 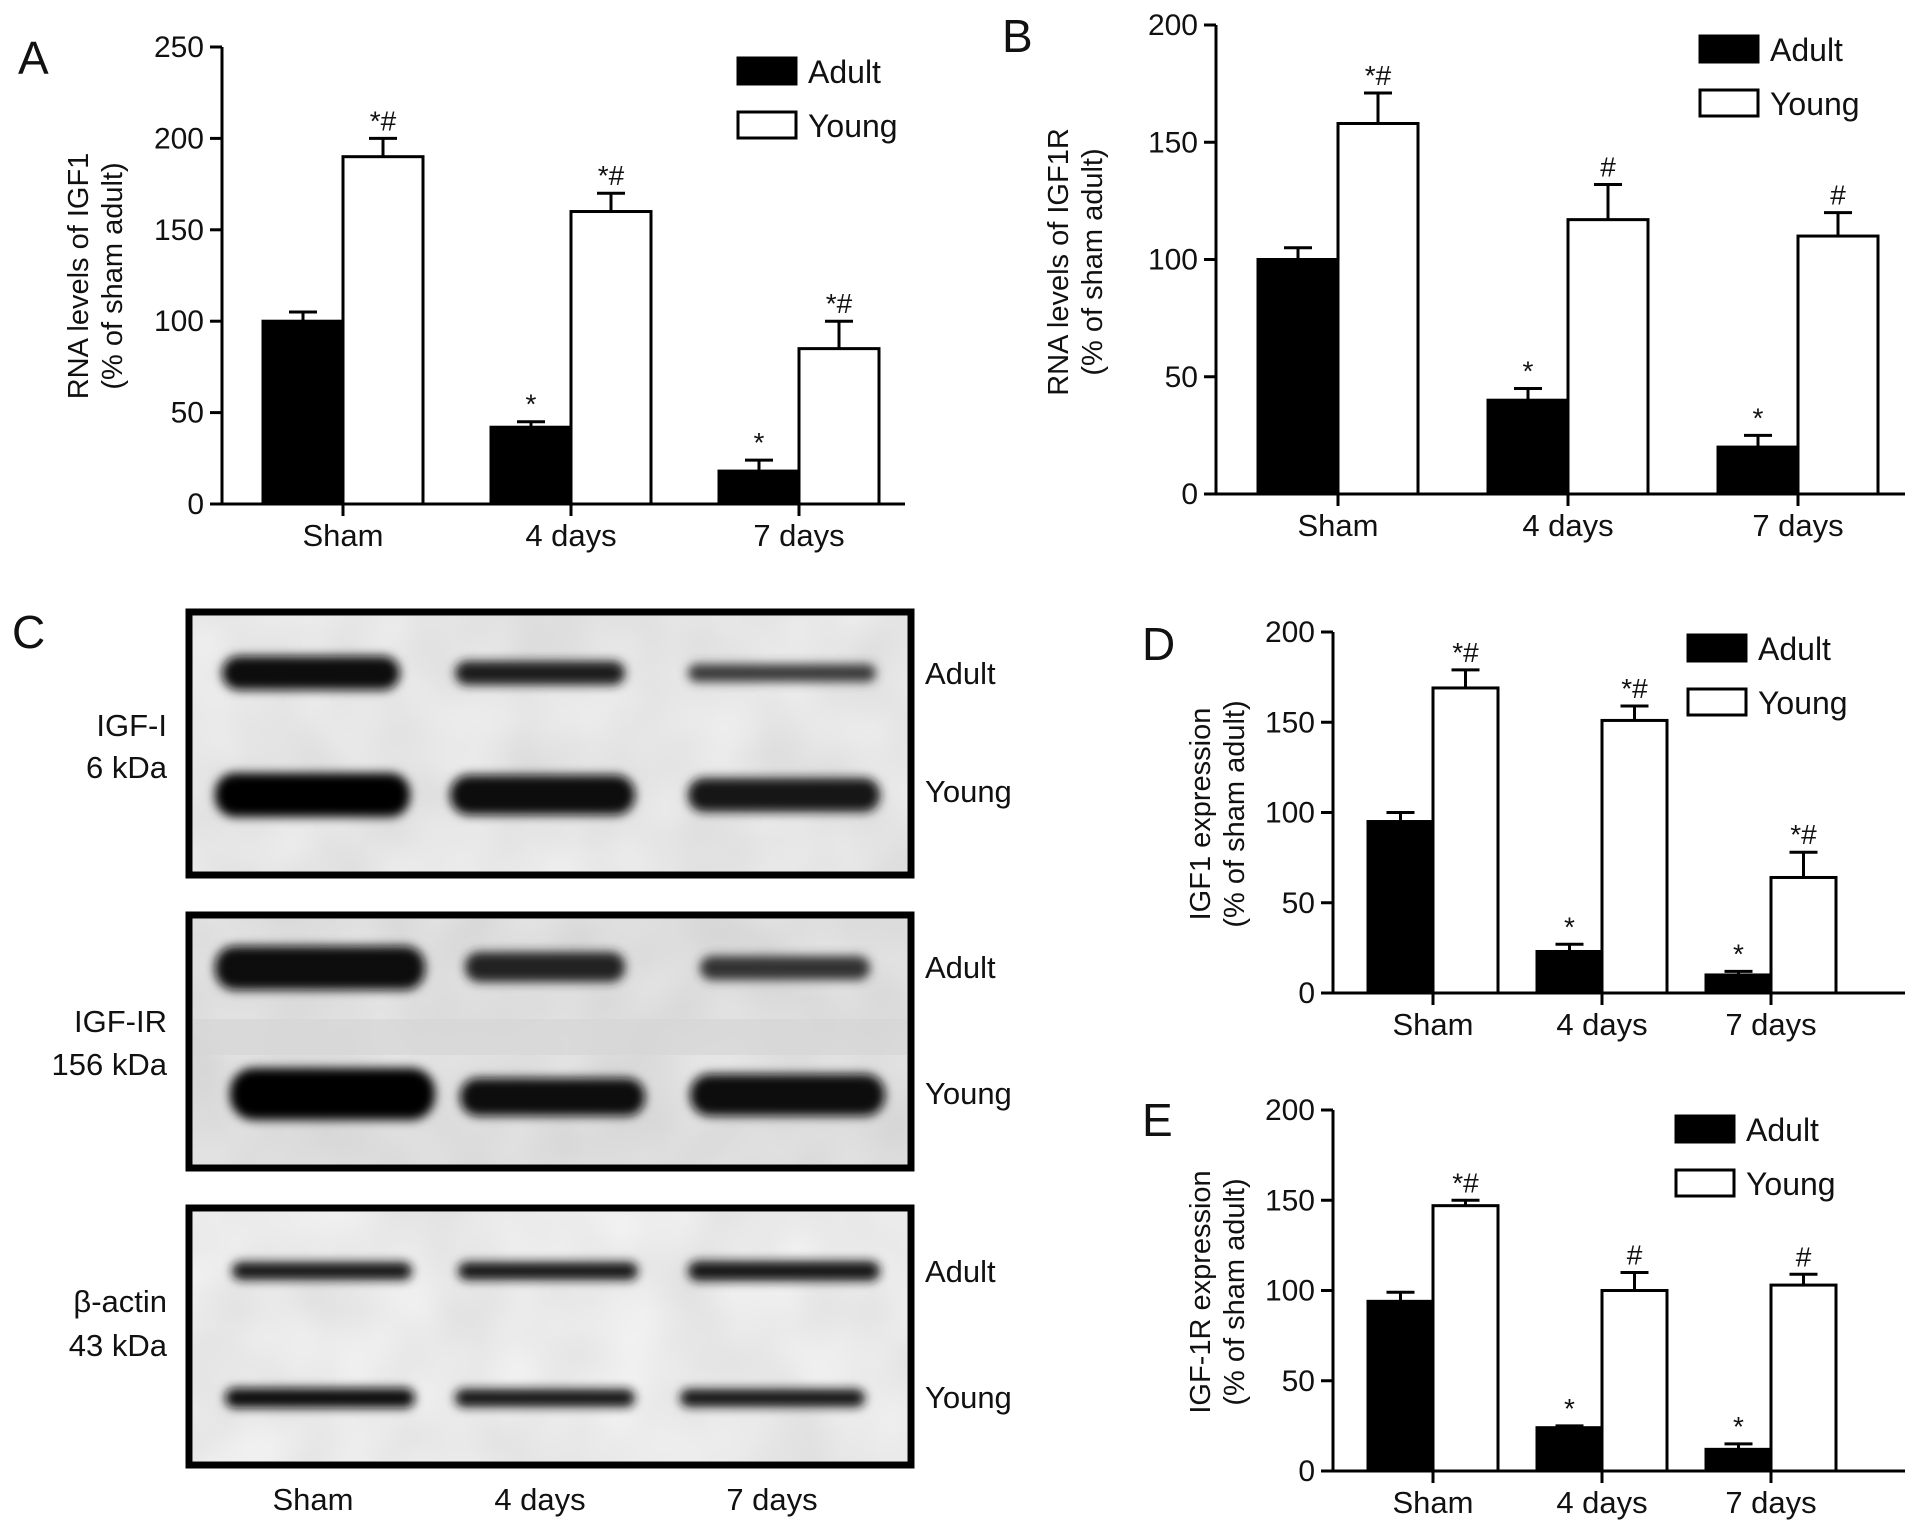 I want to click on band-adult-4days, so click(x=548, y=1271).